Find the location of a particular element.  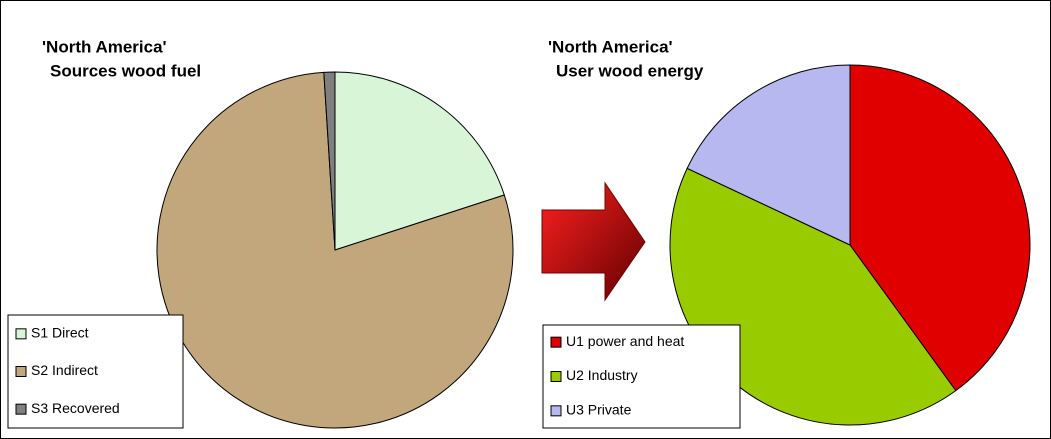

legend-label: U1 power and heat is located at coordinates (625, 341).